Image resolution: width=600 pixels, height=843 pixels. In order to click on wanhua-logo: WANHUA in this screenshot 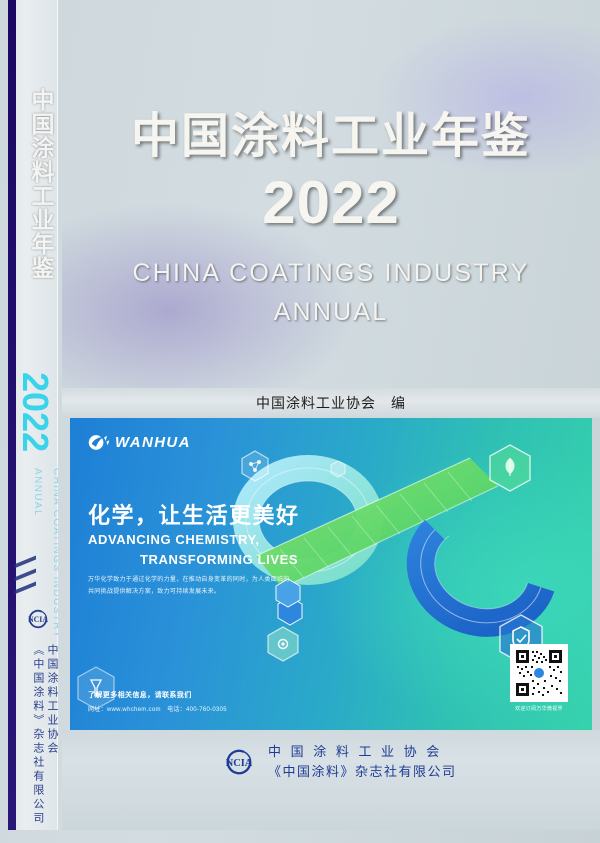, I will do `click(139, 442)`.